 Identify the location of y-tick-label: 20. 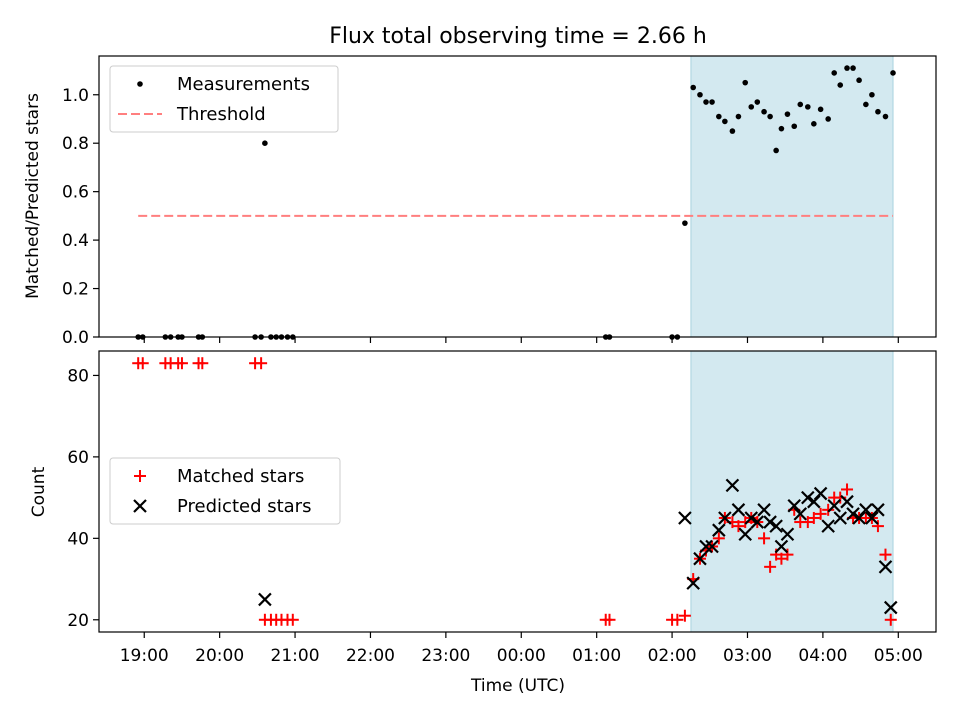
(78, 621).